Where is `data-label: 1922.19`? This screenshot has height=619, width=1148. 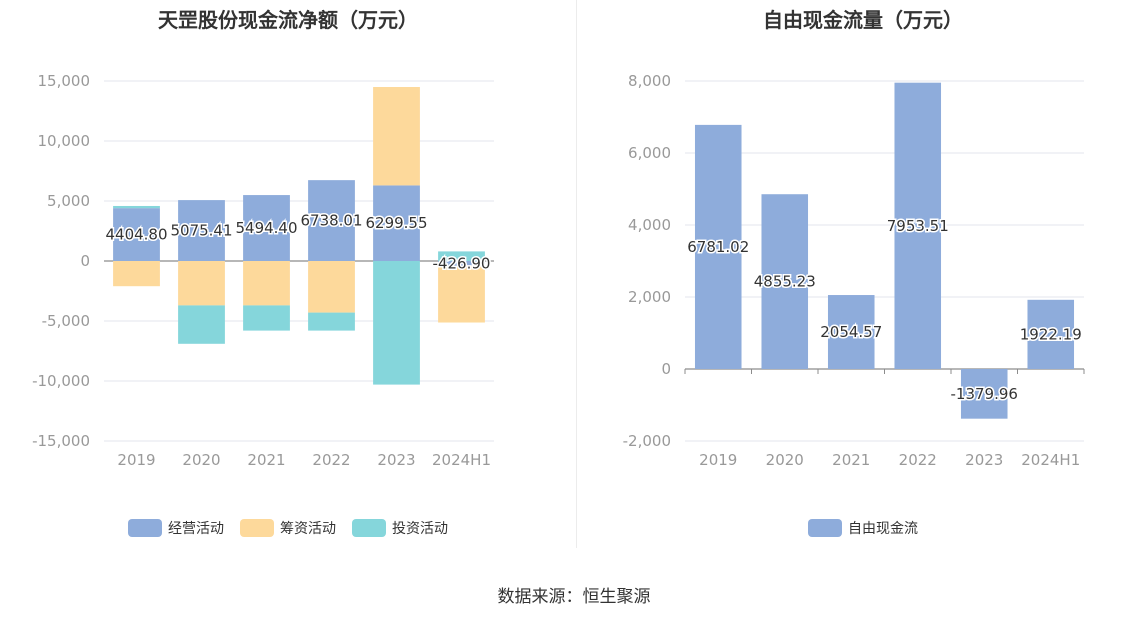 data-label: 1922.19 is located at coordinates (1051, 334).